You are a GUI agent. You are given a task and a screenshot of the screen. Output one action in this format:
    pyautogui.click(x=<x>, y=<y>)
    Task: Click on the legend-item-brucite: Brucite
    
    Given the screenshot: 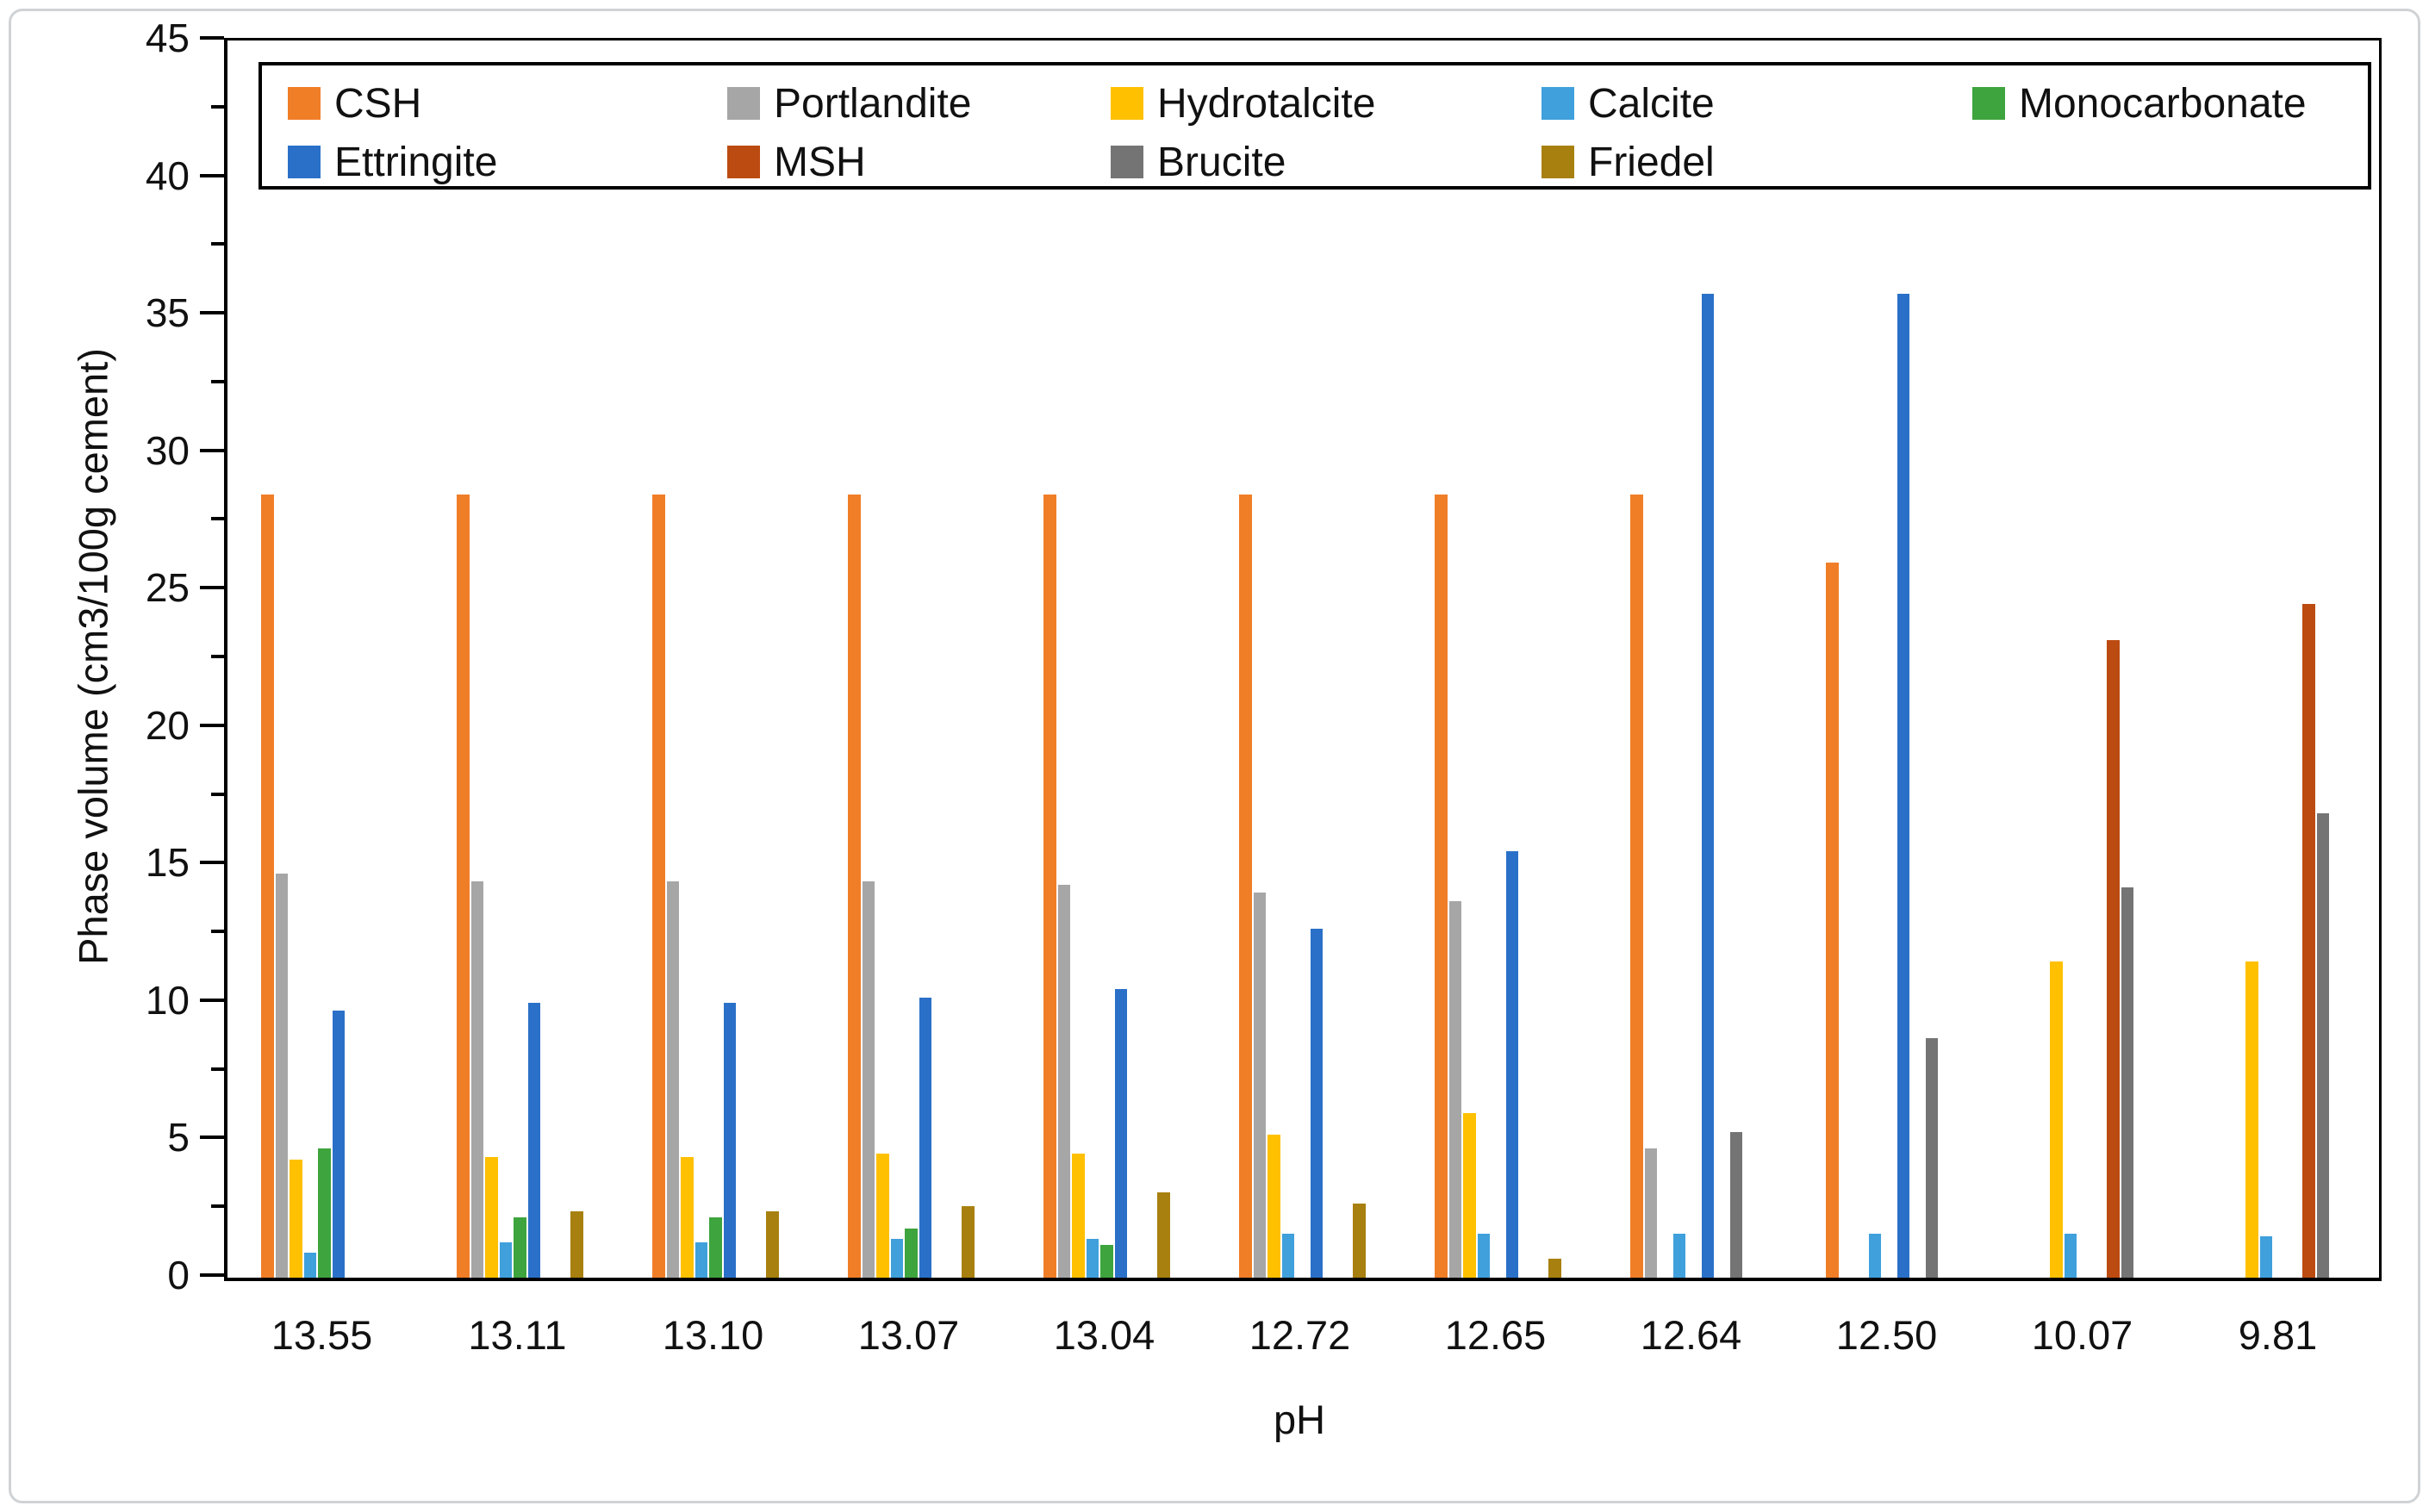 What is the action you would take?
    pyautogui.click(x=1198, y=162)
    